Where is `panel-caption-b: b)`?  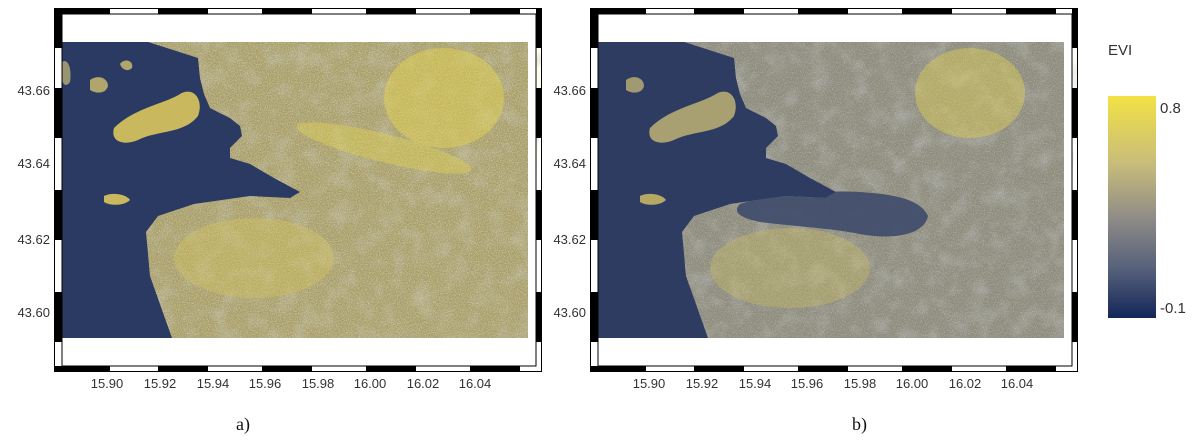 panel-caption-b: b) is located at coordinates (859, 424).